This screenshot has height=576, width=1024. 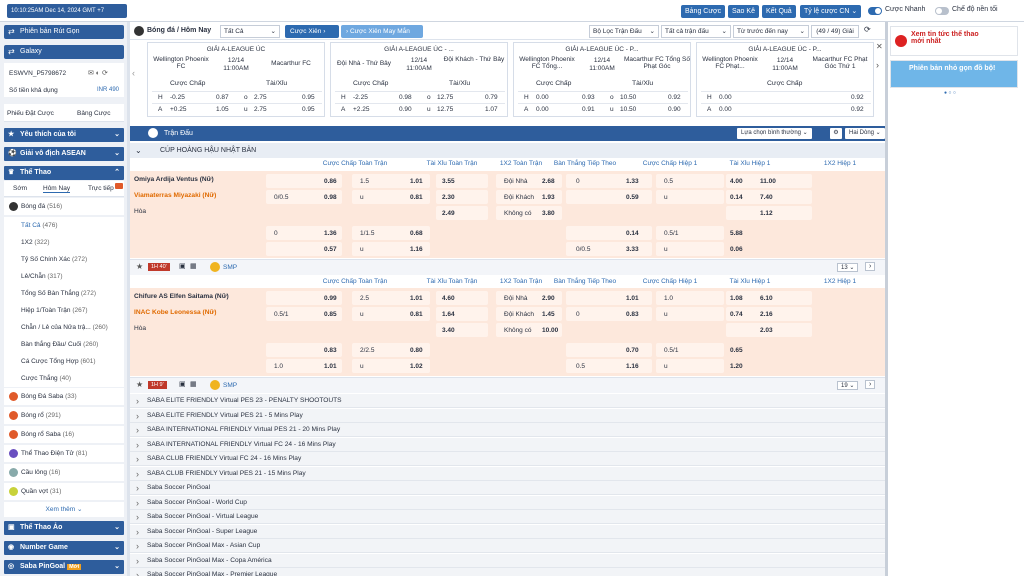 I want to click on sidebar-item-badminton: Cầu lông (16), so click(x=64, y=472).